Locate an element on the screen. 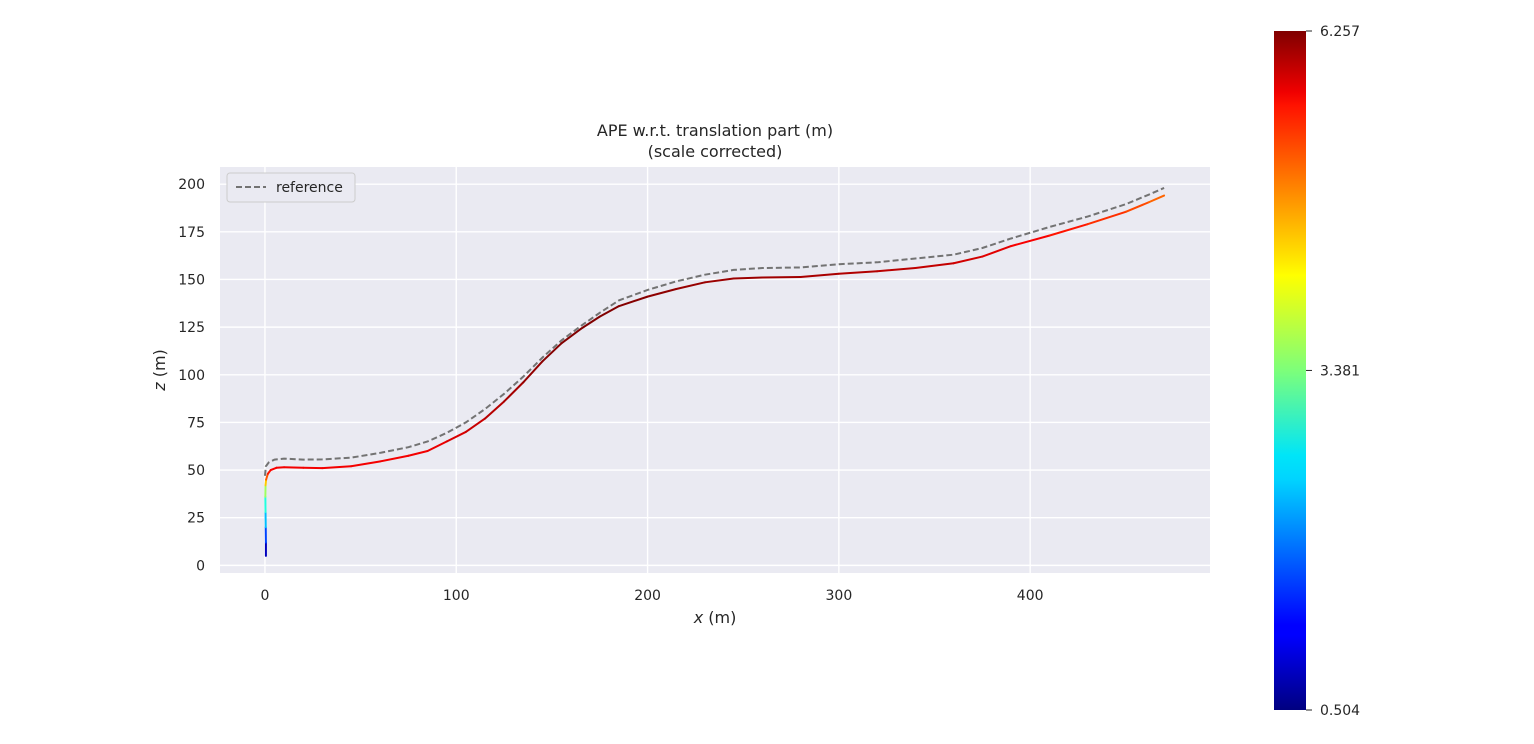 This screenshot has height=744, width=1534. colorbar-tick-label: 3.381 is located at coordinates (1340, 371).